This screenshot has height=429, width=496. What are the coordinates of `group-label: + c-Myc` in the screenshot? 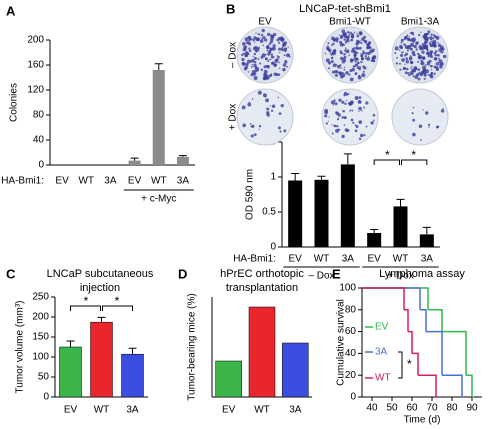 It's located at (158, 199).